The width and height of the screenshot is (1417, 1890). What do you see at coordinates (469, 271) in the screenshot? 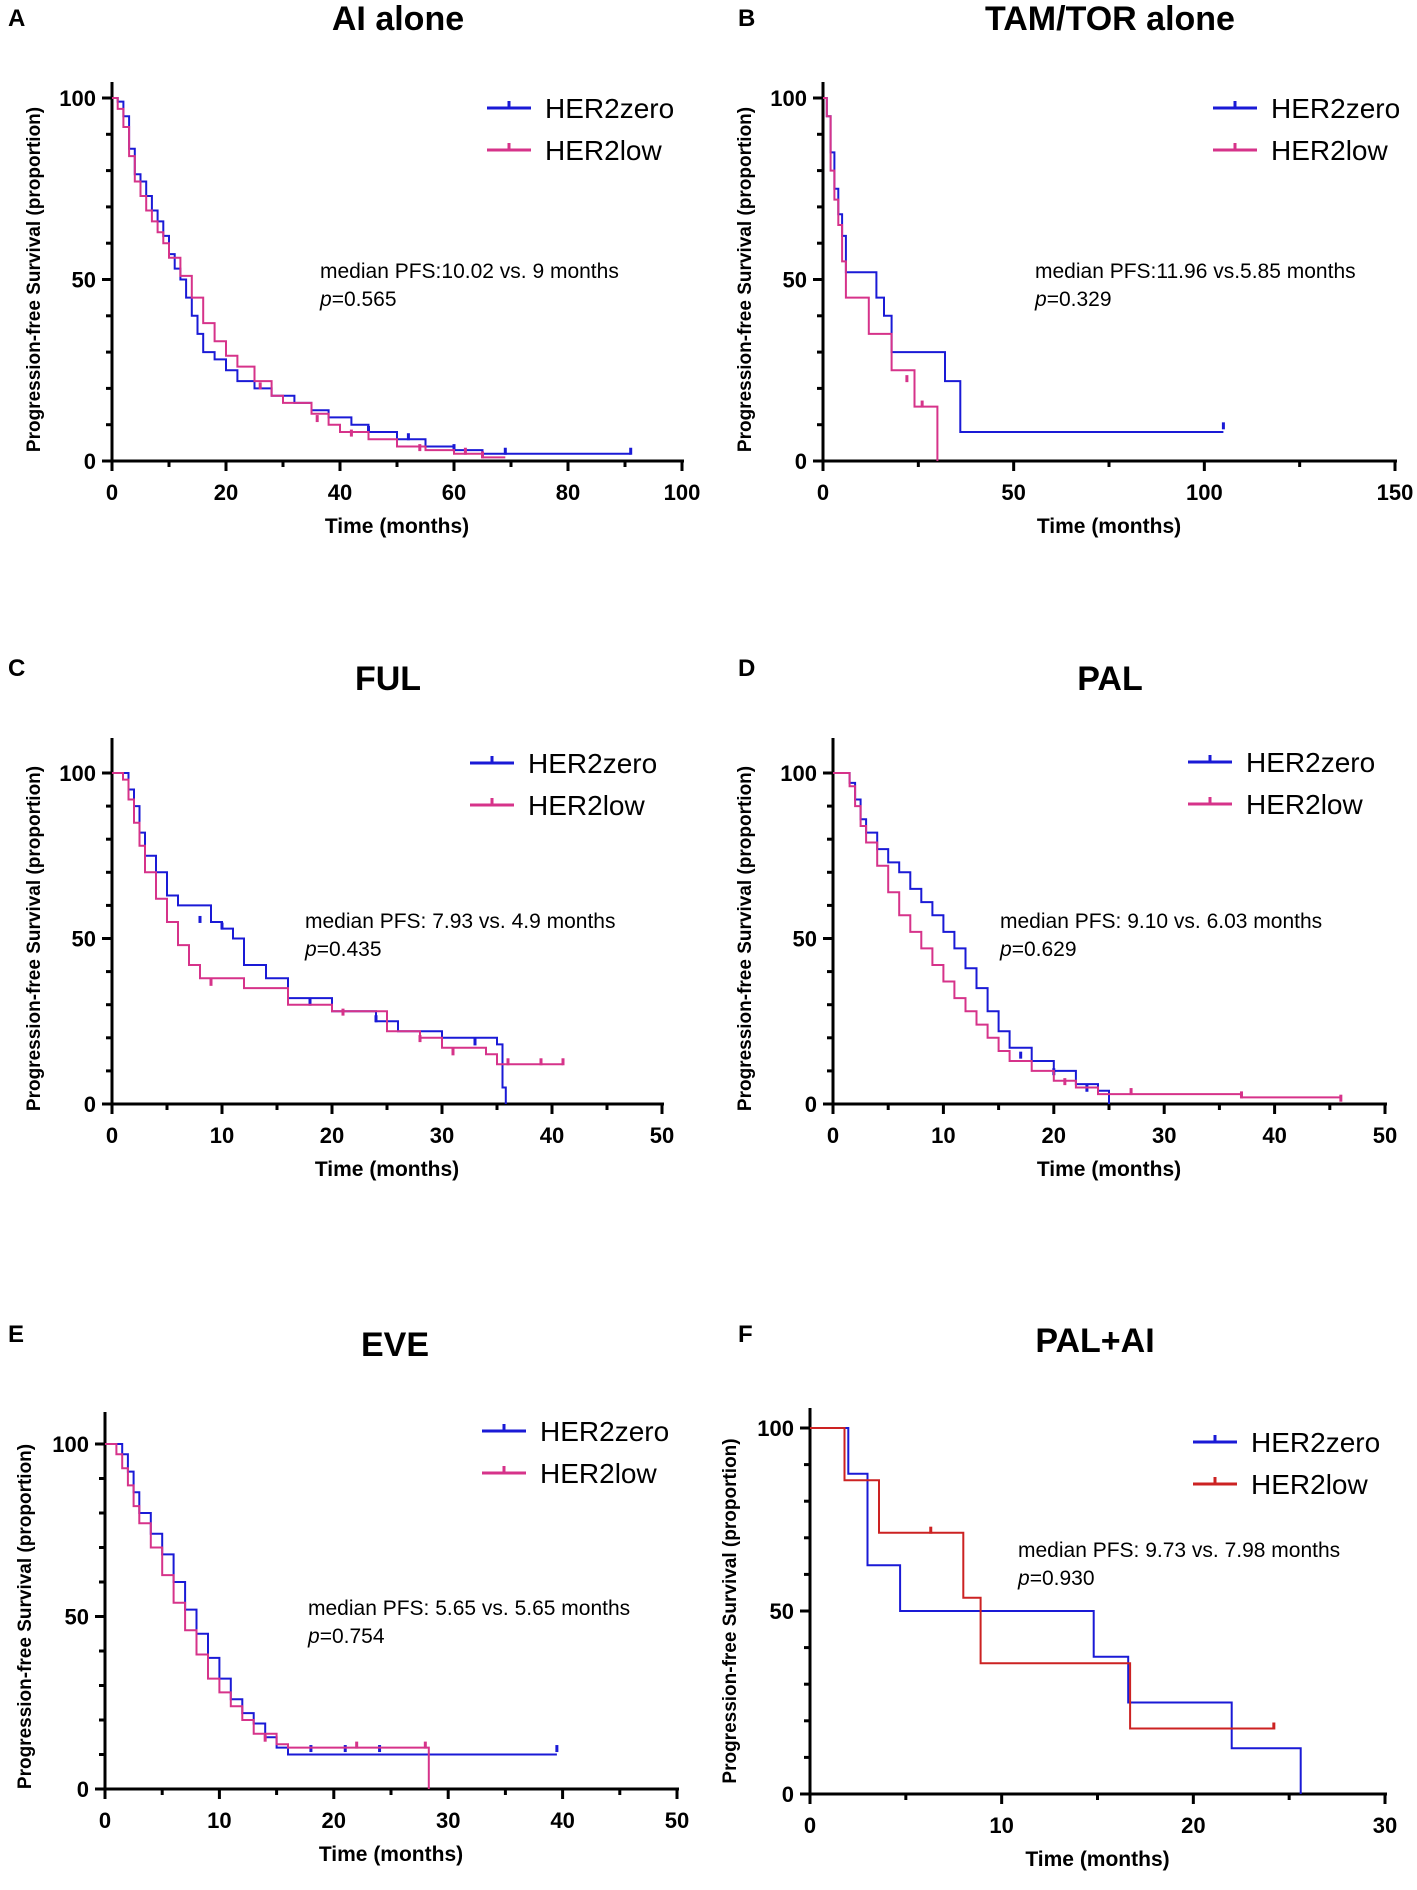
I see `median-pfs-text: median PFS:10.02 vs. 9 months` at bounding box center [469, 271].